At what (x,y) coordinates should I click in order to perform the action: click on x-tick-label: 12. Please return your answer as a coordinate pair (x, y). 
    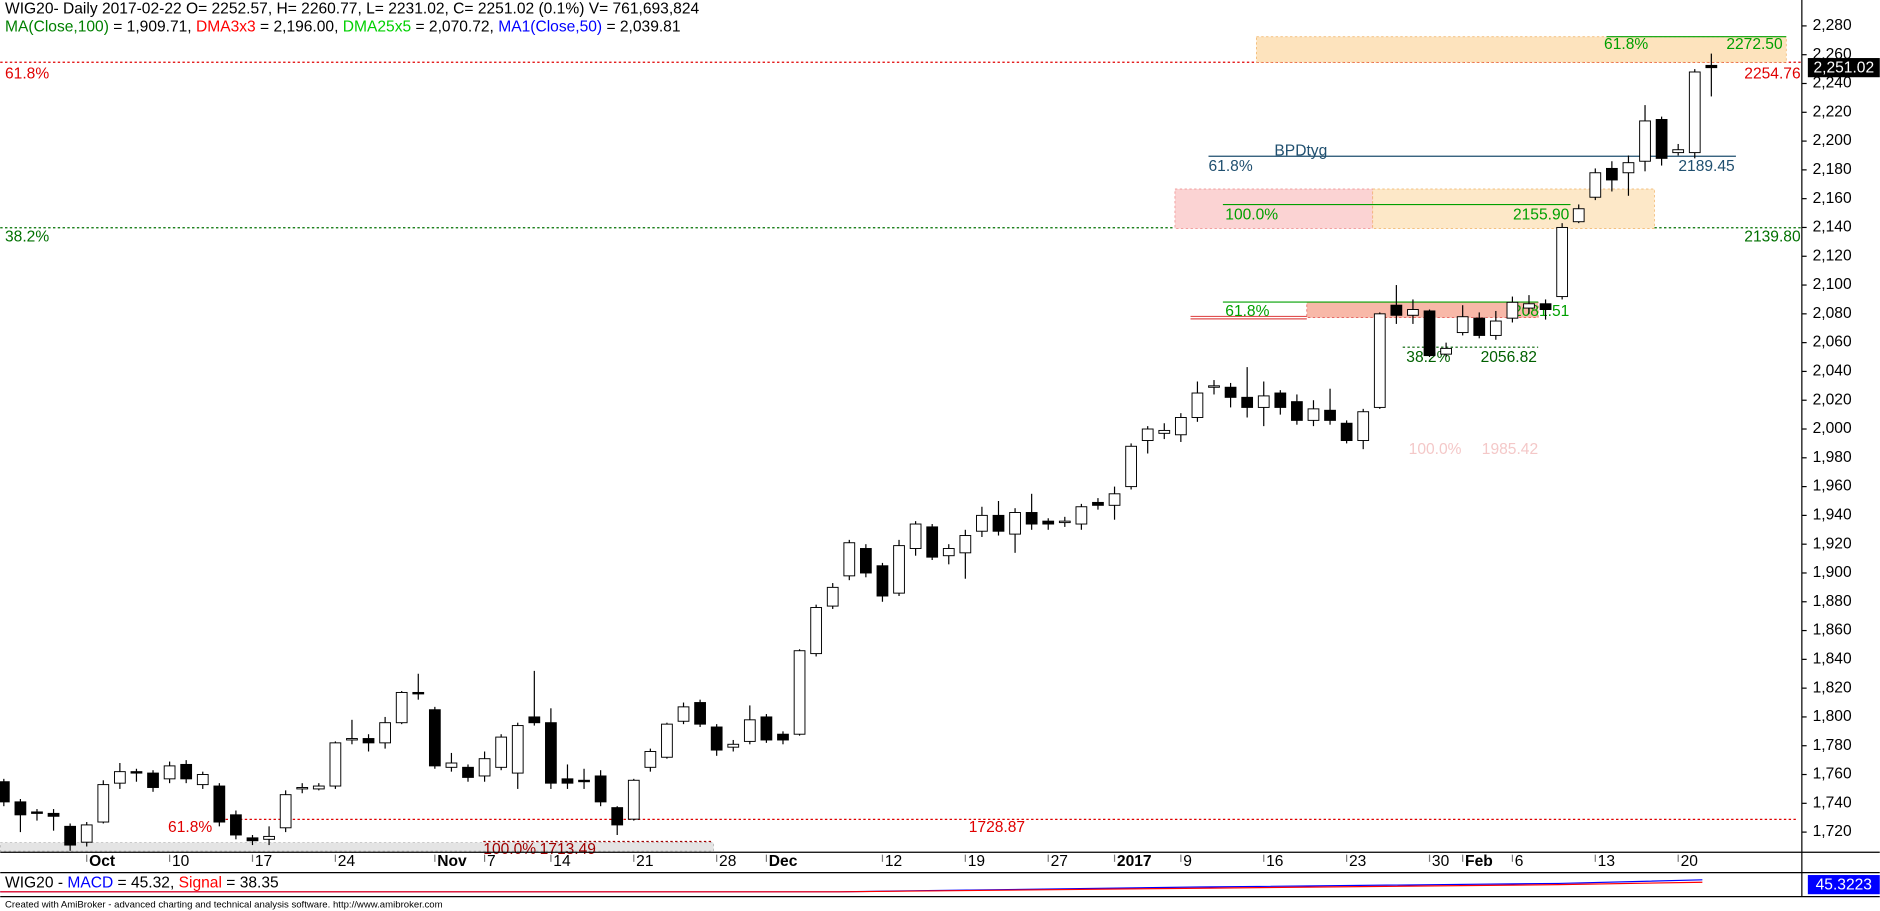
    Looking at the image, I should click on (893, 861).